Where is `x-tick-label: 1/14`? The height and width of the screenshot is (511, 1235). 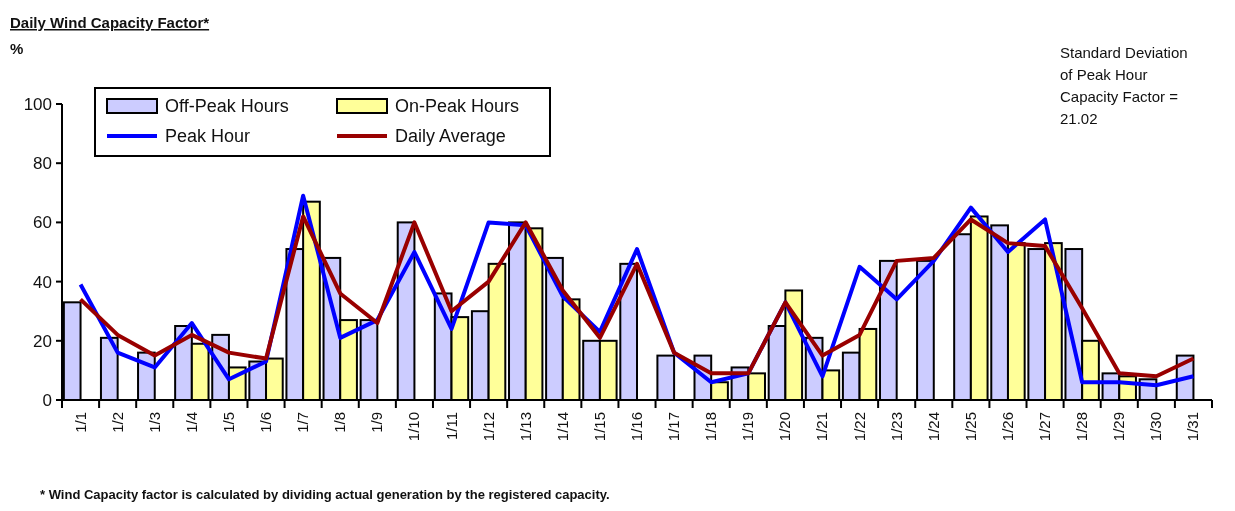 x-tick-label: 1/14 is located at coordinates (562, 427).